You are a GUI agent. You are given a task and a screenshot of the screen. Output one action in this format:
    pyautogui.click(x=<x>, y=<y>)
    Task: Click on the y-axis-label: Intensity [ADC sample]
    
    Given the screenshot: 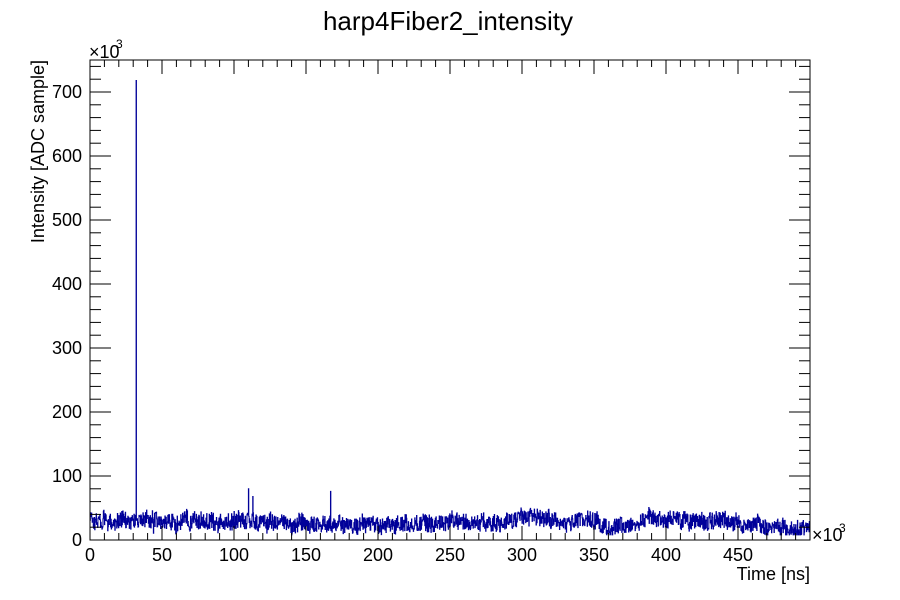 What is the action you would take?
    pyautogui.click(x=38, y=151)
    